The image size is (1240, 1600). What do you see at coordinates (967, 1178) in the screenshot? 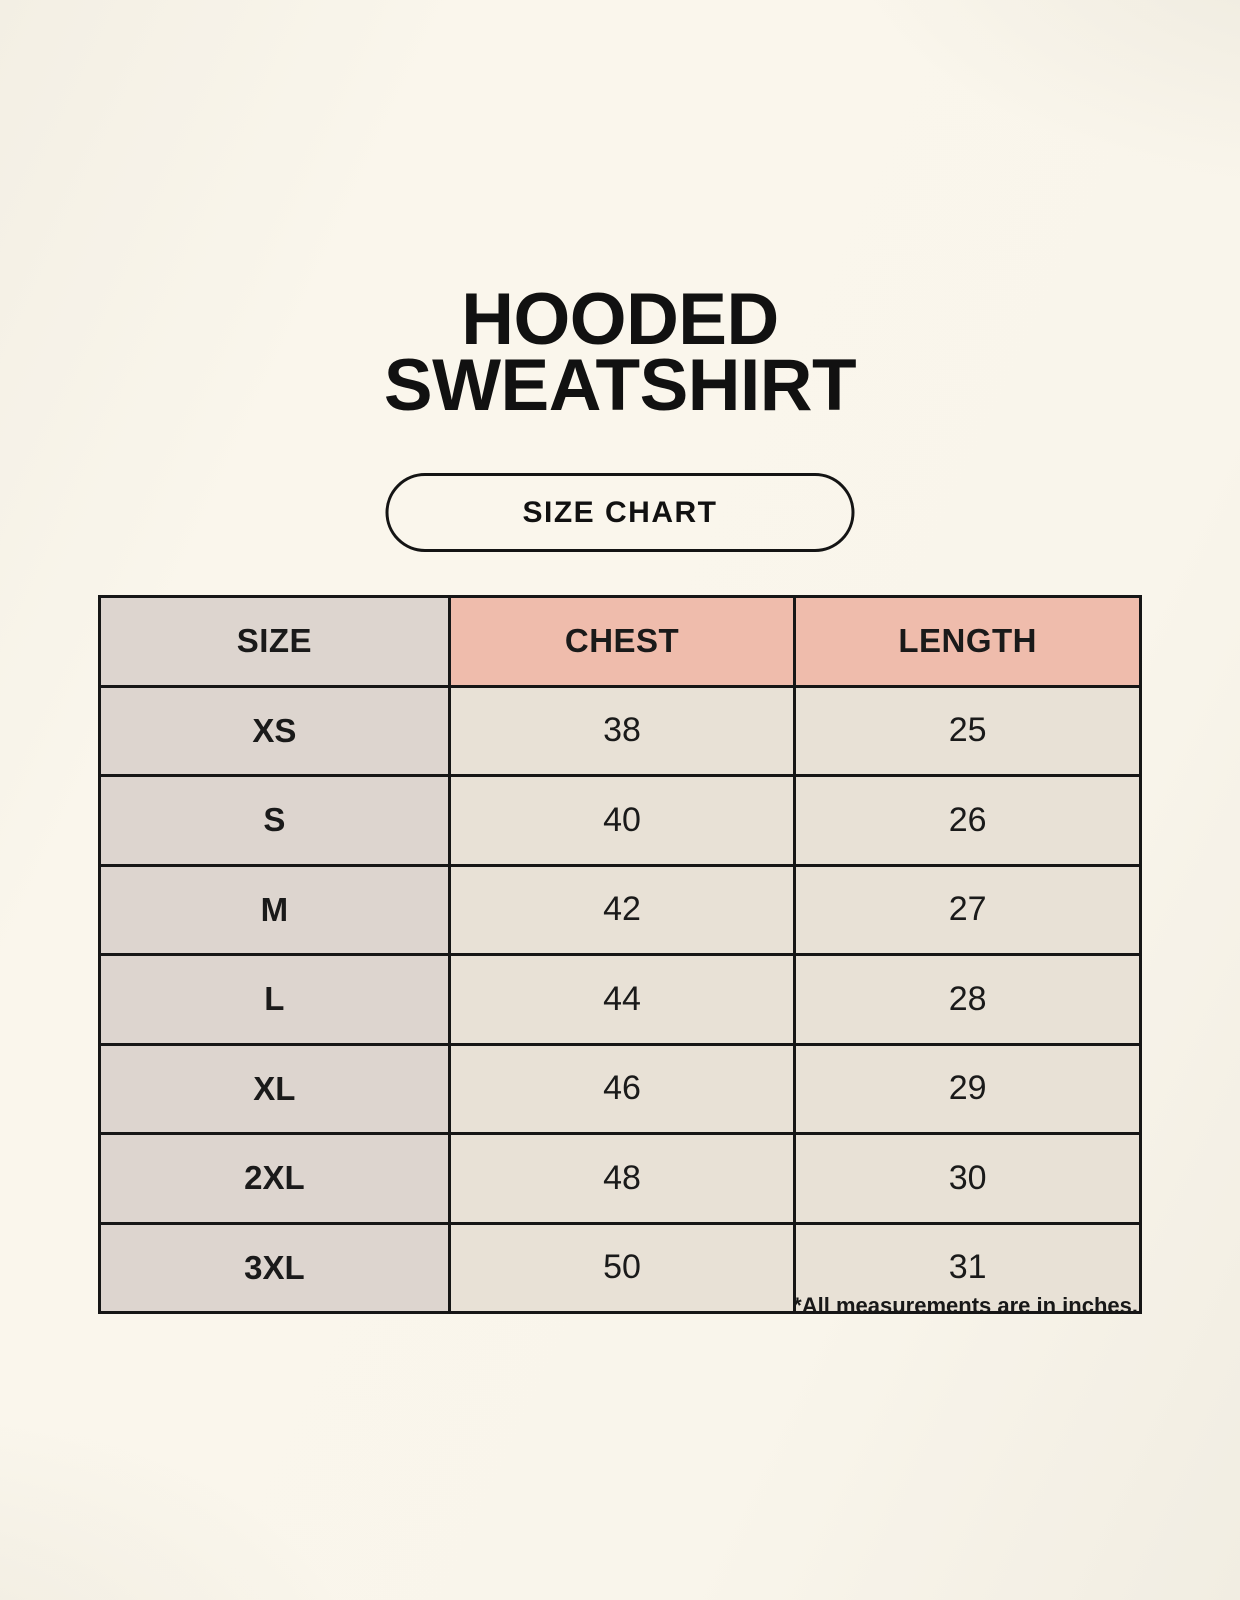
I see `length-cell: 30` at bounding box center [967, 1178].